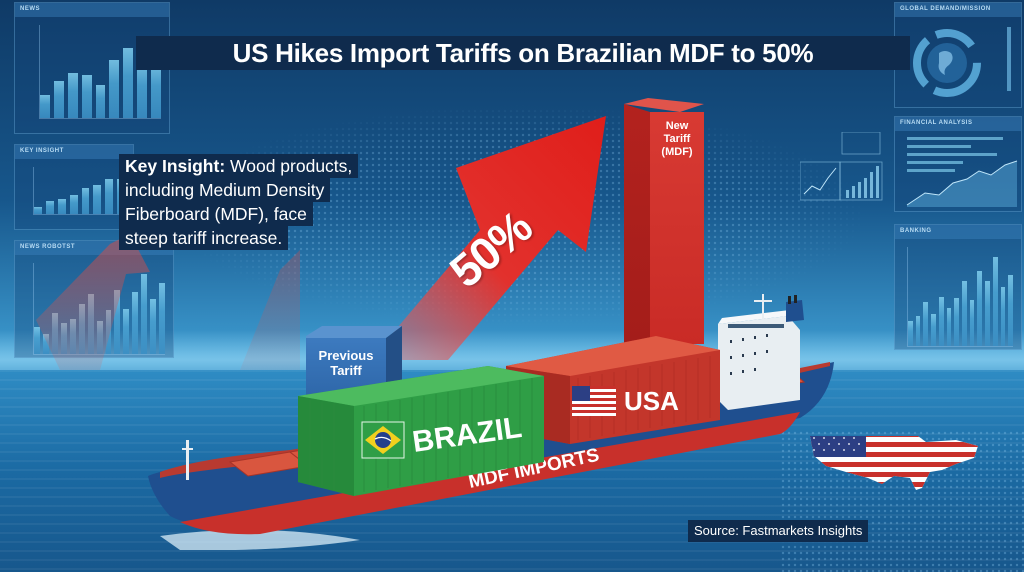 This screenshot has height=572, width=1024. Describe the element at coordinates (962, 172) in the screenshot. I see `area-chart` at that location.